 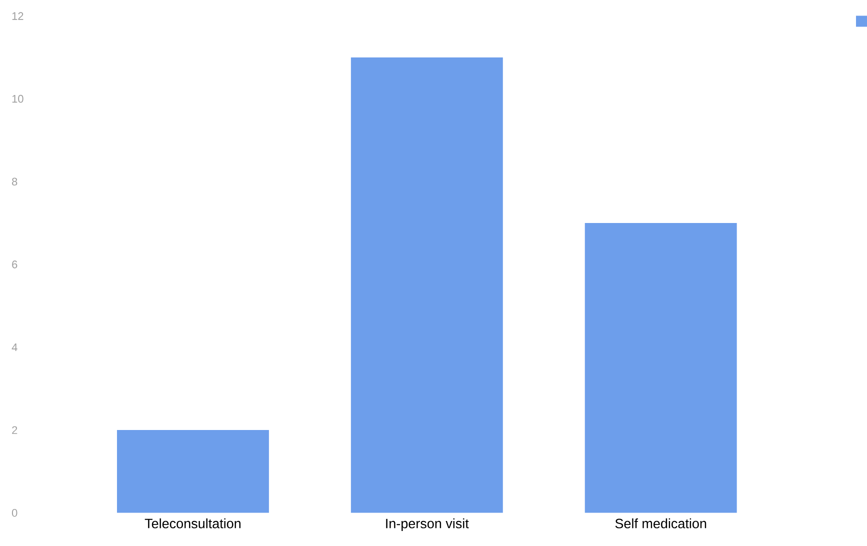 What do you see at coordinates (15, 513) in the screenshot?
I see `y-tick-label: 0` at bounding box center [15, 513].